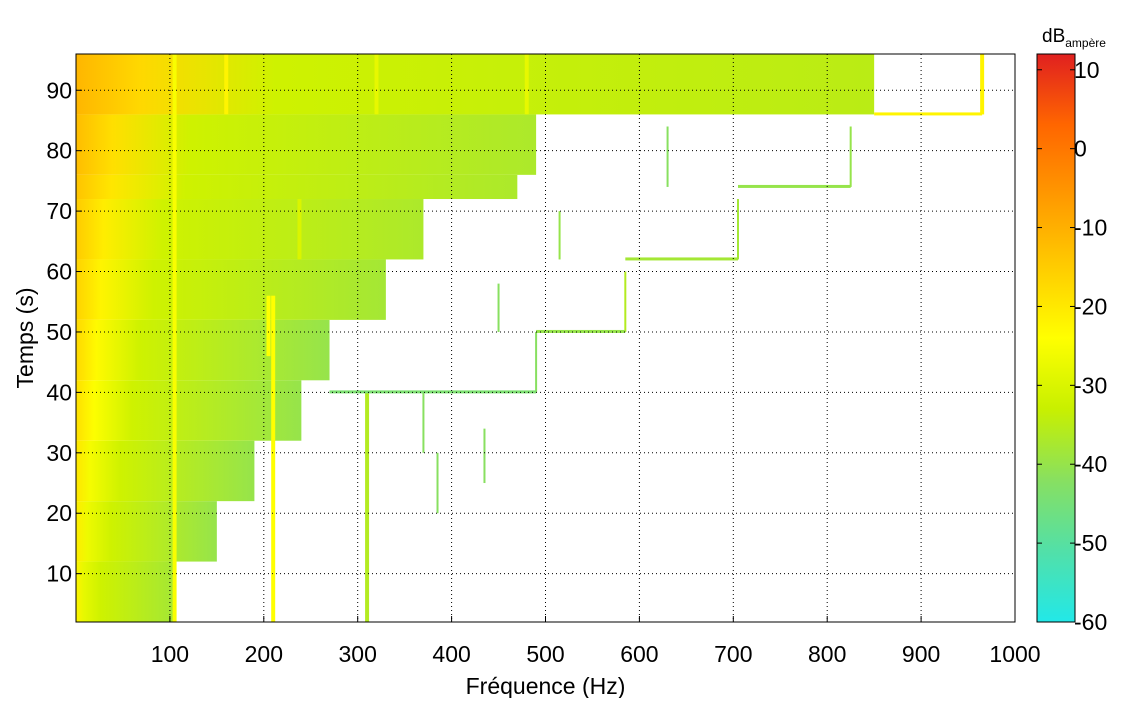 Image resolution: width=1136 pixels, height=703 pixels. Describe the element at coordinates (451, 654) in the screenshot. I see `x-tick-label: 400` at that location.